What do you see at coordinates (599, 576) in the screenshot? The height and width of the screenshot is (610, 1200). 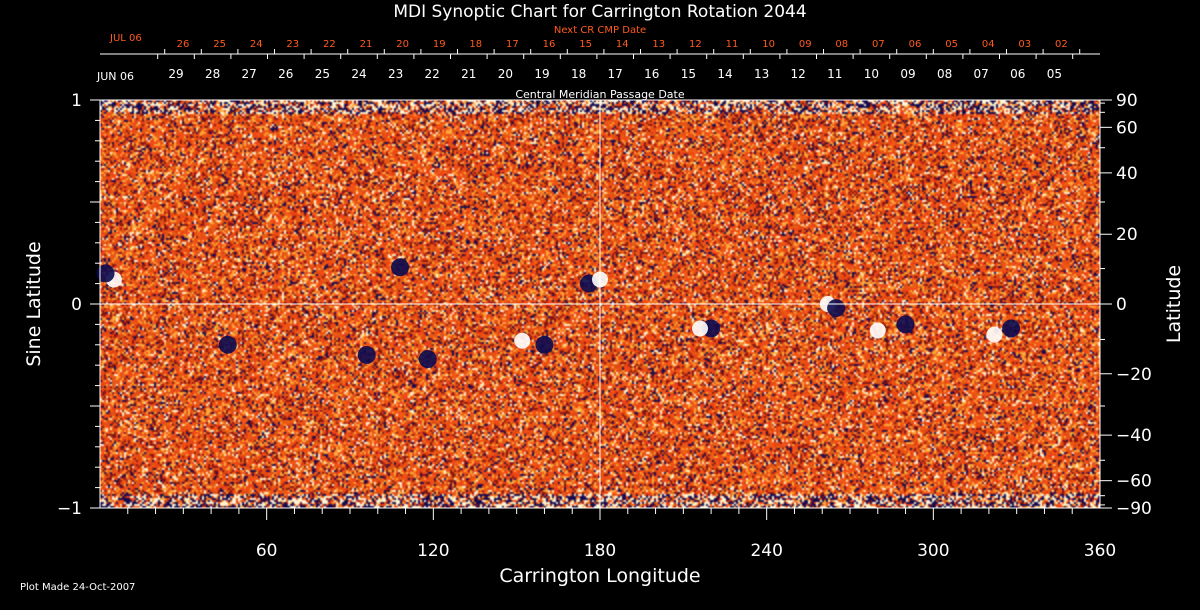 I see `x-axis-label: Carrington Longitude` at bounding box center [599, 576].